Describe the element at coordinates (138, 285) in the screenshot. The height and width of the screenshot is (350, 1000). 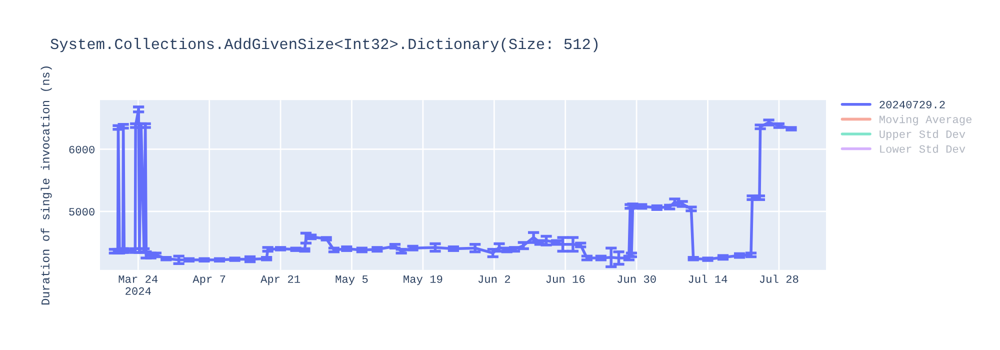
I see `x-tick-label: Mar 24 2024` at that location.